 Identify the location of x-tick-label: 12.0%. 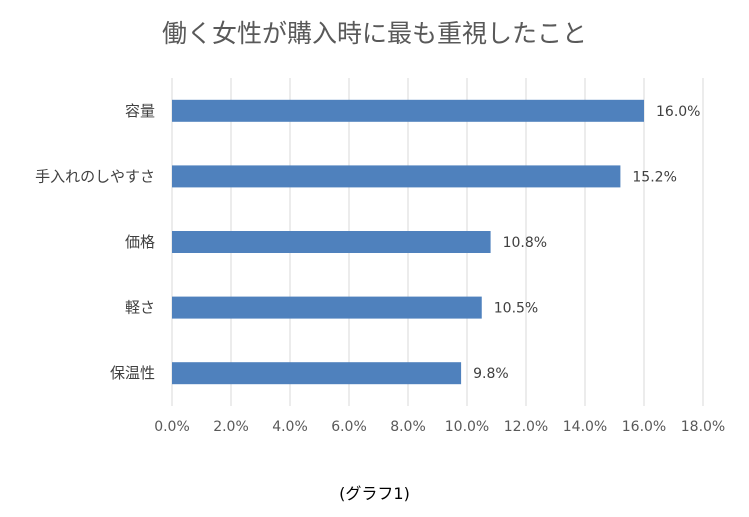
(526, 427).